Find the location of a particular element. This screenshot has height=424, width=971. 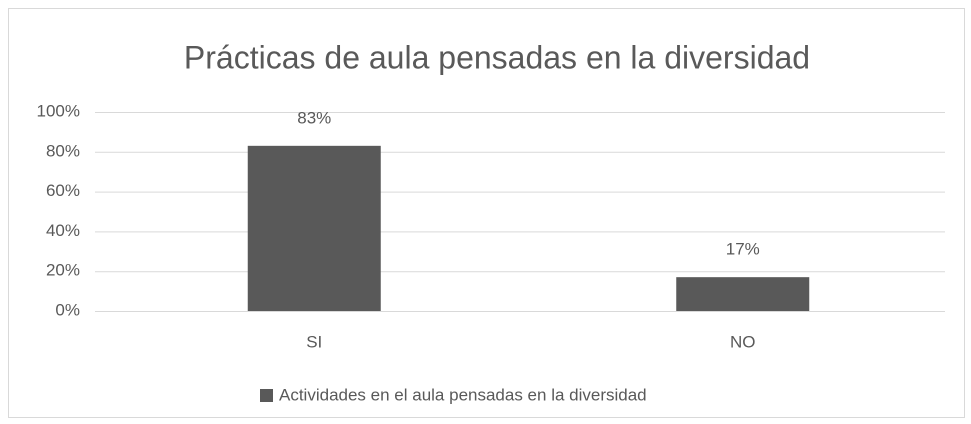

y-tick-label: 60% is located at coordinates (63, 190).